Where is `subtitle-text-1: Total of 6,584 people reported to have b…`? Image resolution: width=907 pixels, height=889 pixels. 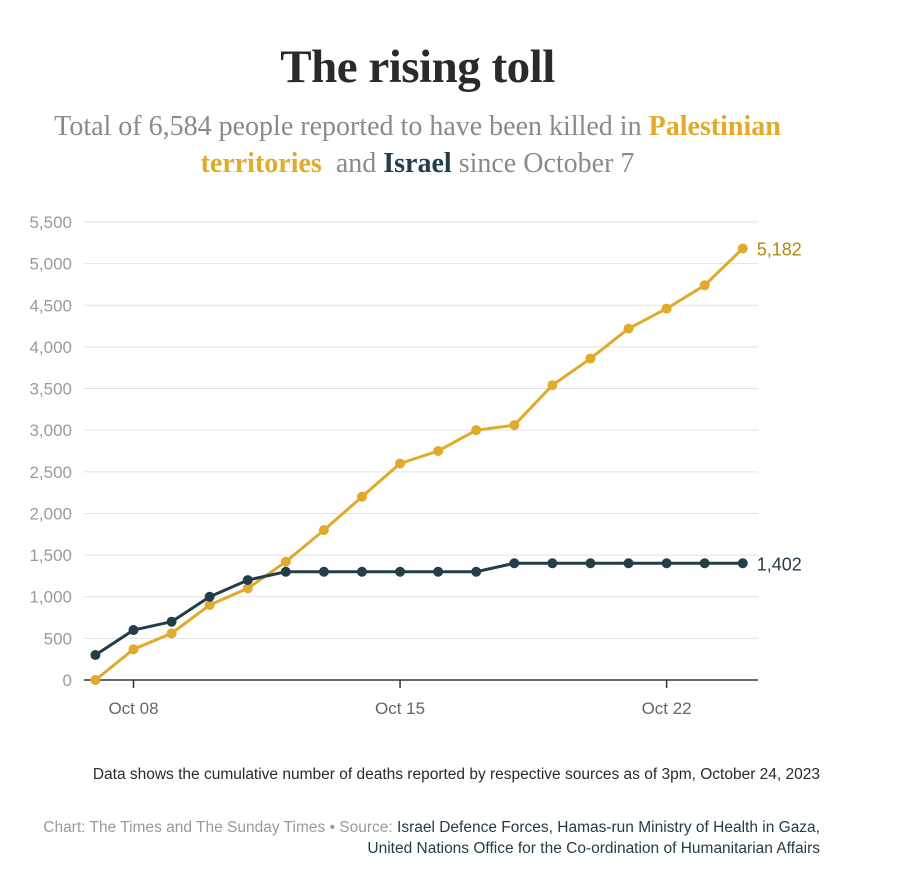 subtitle-text-1: Total of 6,584 people reported to have b… is located at coordinates (351, 126).